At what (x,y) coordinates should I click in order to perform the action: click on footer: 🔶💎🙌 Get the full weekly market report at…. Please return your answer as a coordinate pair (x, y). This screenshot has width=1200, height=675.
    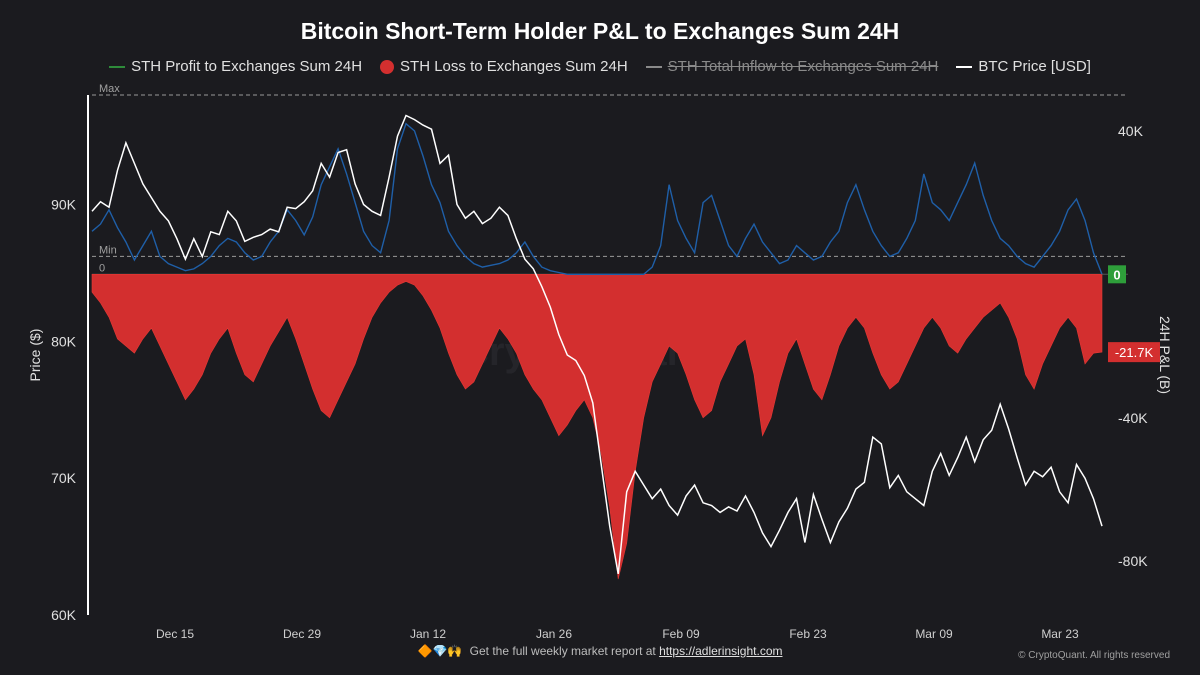
    Looking at the image, I should click on (600, 651).